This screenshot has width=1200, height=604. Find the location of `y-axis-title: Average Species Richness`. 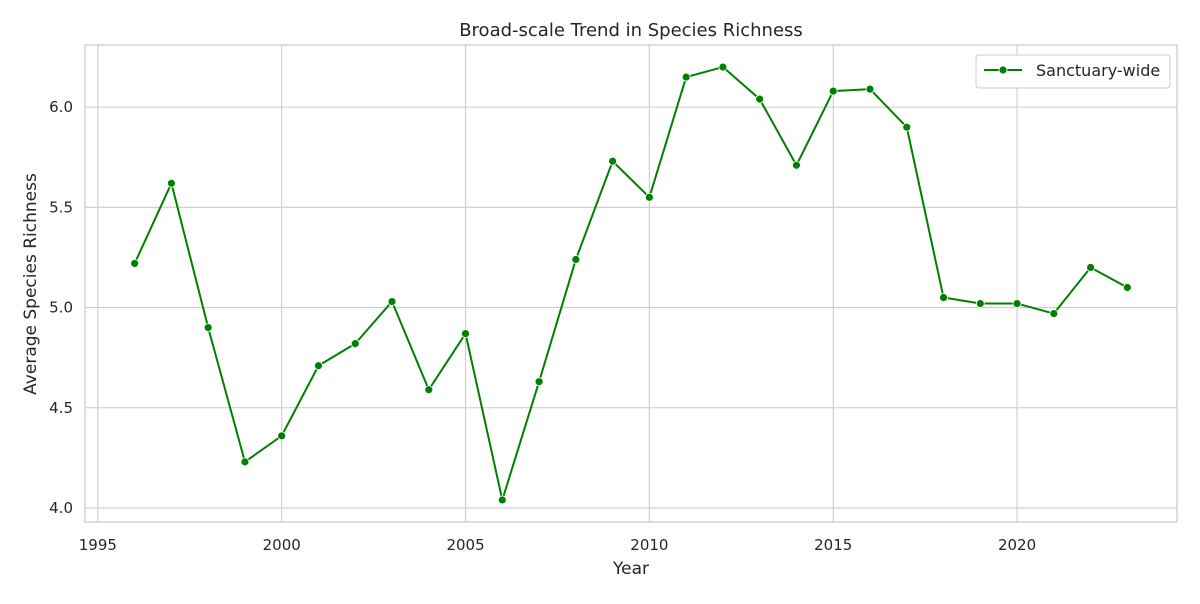

y-axis-title: Average Species Richness is located at coordinates (31, 284).